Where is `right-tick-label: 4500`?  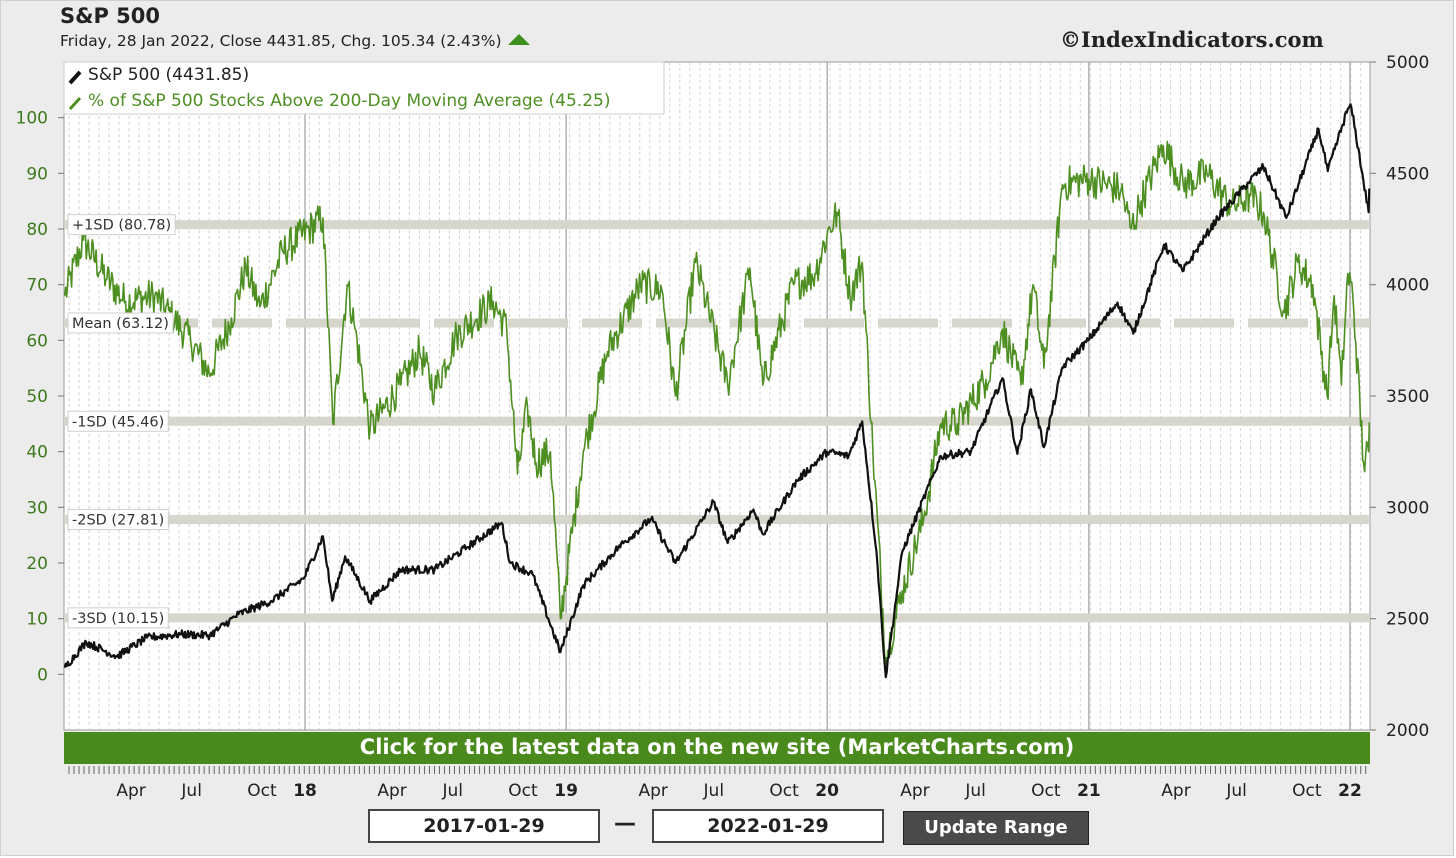
right-tick-label: 4500 is located at coordinates (1407, 174).